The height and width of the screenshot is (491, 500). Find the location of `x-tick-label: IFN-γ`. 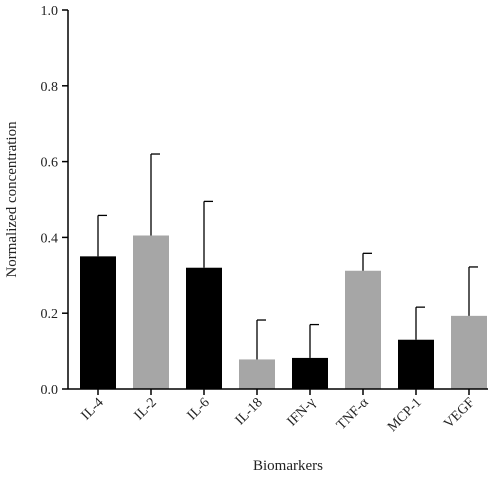

x-tick-label: IFN-γ is located at coordinates (302, 412).